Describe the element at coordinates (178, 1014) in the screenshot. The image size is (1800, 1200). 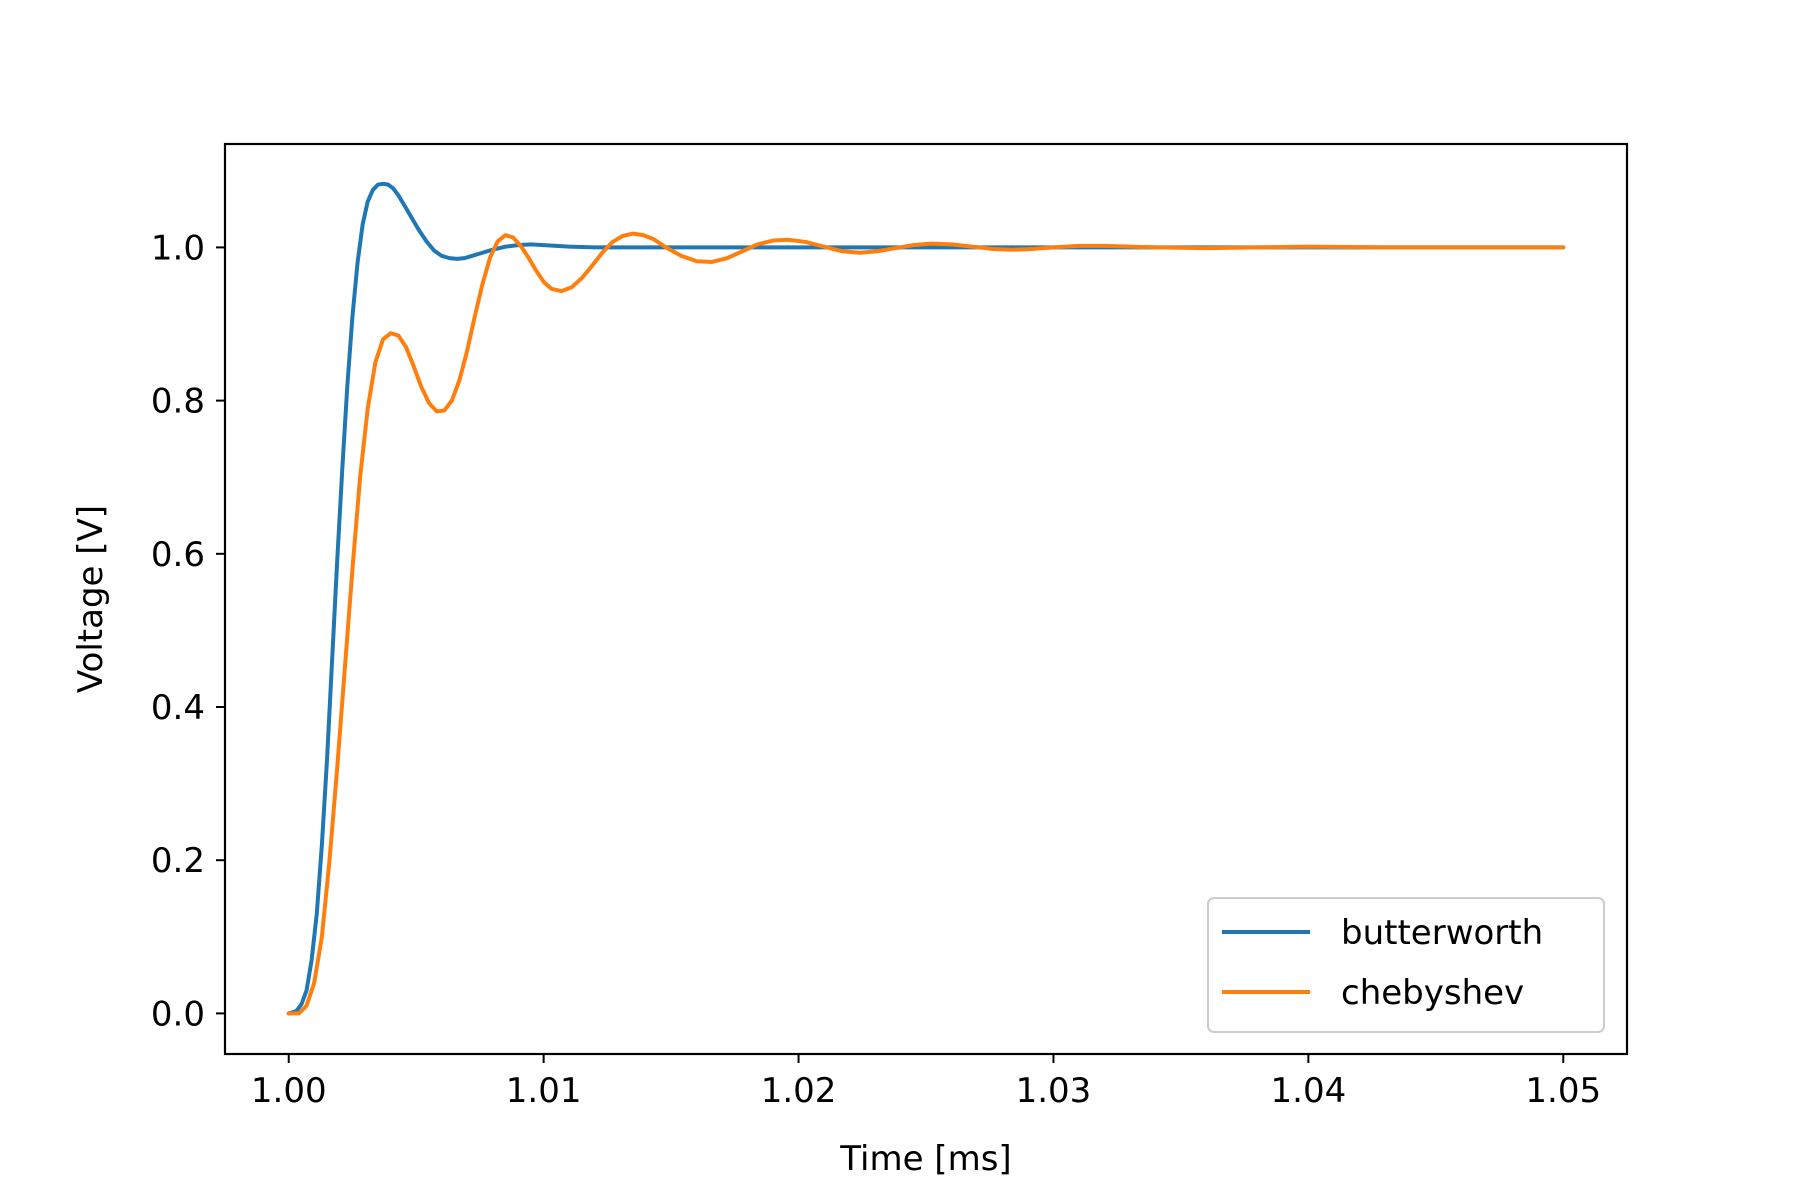
I see `y-tick-label: 0.0` at that location.